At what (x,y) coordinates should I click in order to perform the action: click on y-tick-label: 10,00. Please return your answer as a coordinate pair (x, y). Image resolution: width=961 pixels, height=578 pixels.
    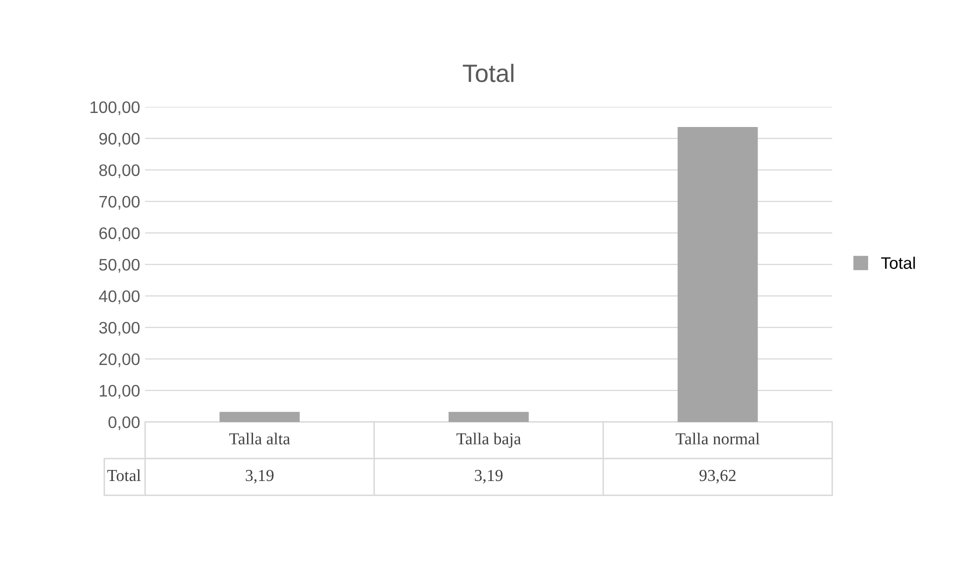
    Looking at the image, I should click on (120, 391).